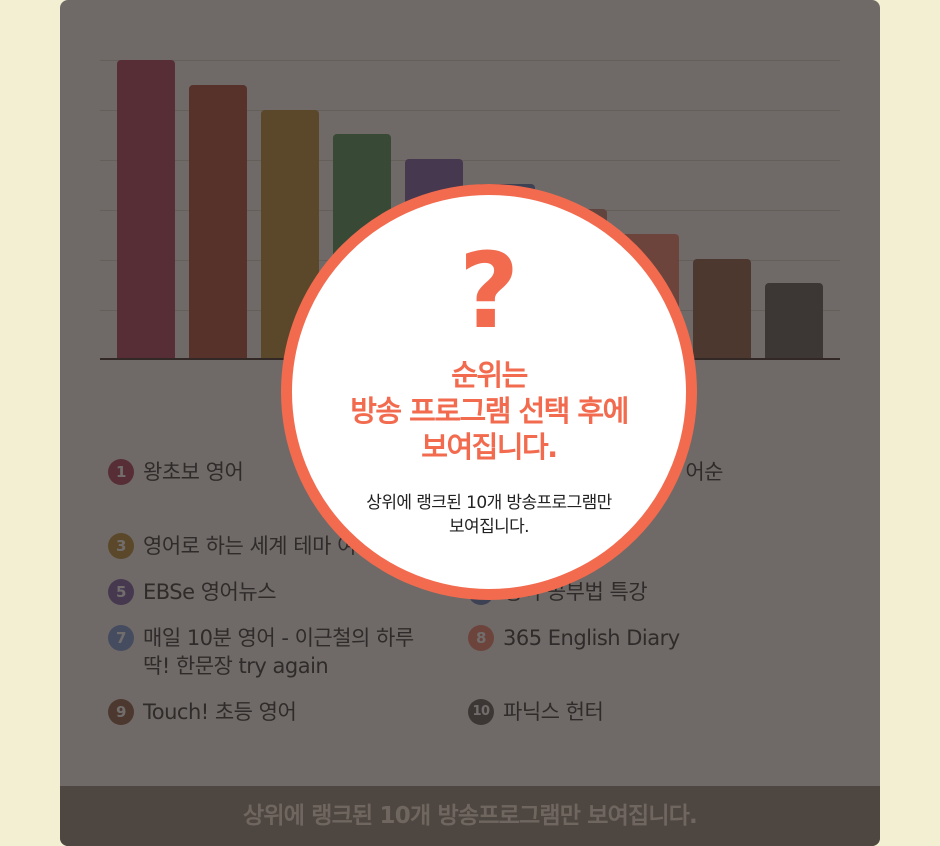 The image size is (940, 846). I want to click on popup-subtext-line1: 상위에 랭크된 10개 방송프로그램만, so click(489, 503).